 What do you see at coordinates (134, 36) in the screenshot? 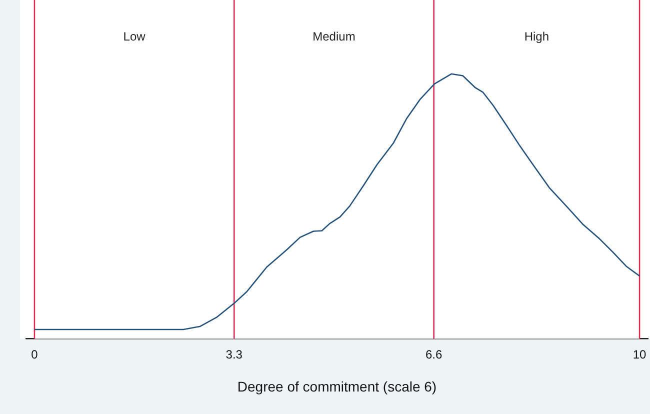
I see `band-label: Low` at bounding box center [134, 36].